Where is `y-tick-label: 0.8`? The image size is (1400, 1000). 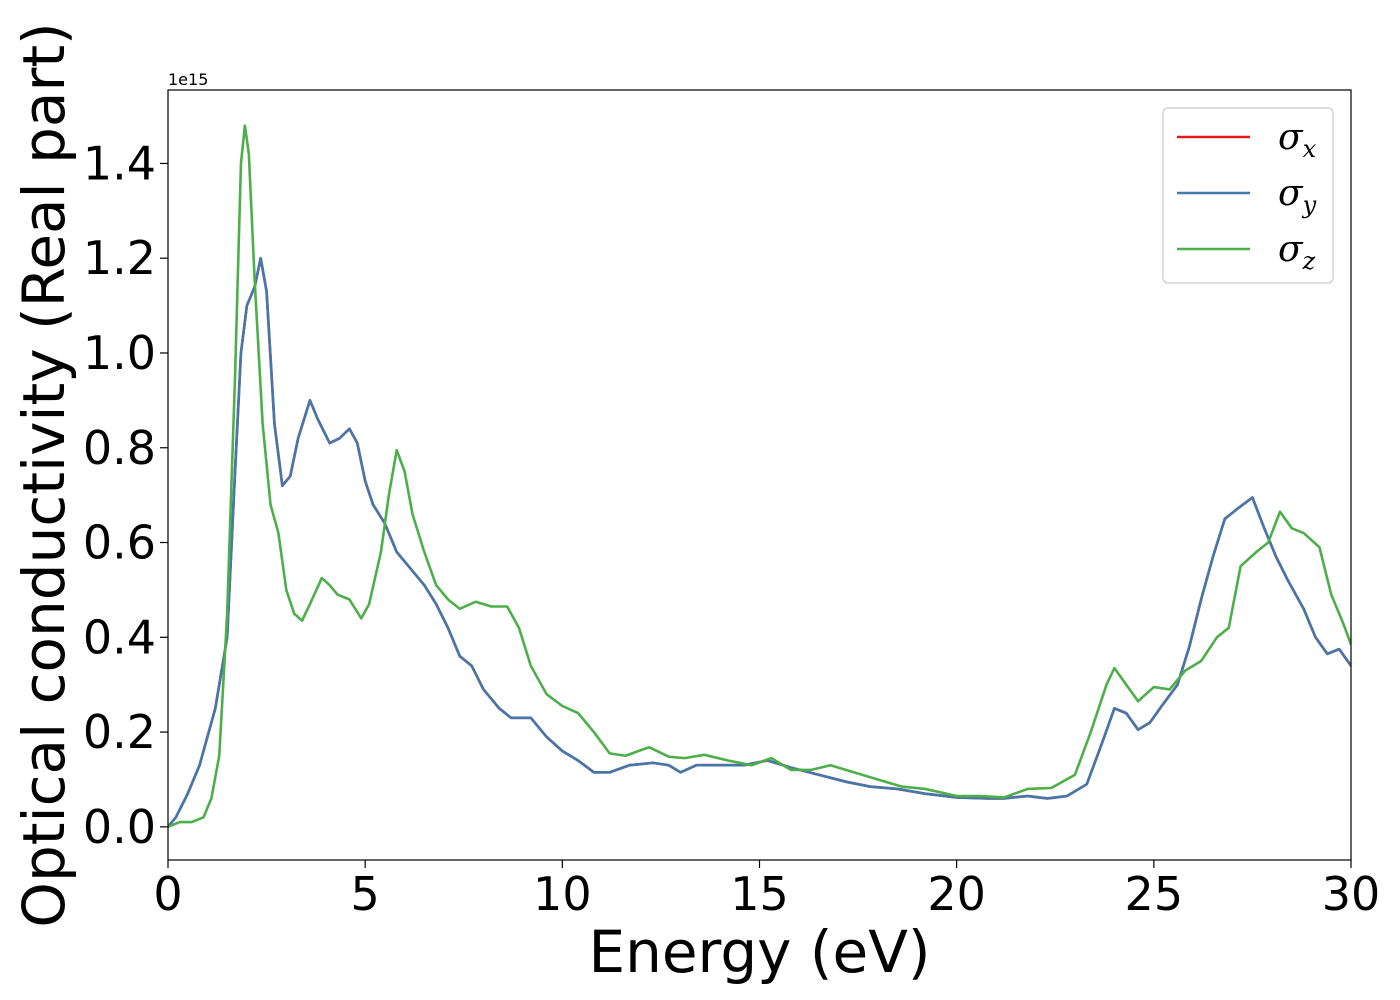 y-tick-label: 0.8 is located at coordinates (119, 448).